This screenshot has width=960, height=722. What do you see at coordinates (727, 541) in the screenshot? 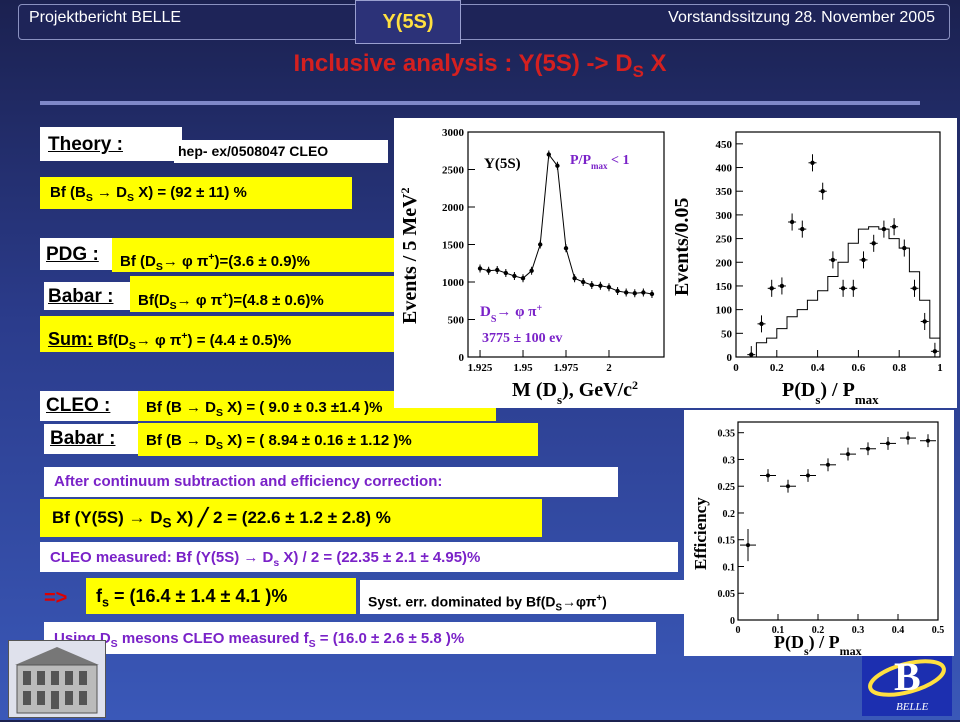
I see `efficiency-ytick-label: 0.15` at bounding box center [727, 541].